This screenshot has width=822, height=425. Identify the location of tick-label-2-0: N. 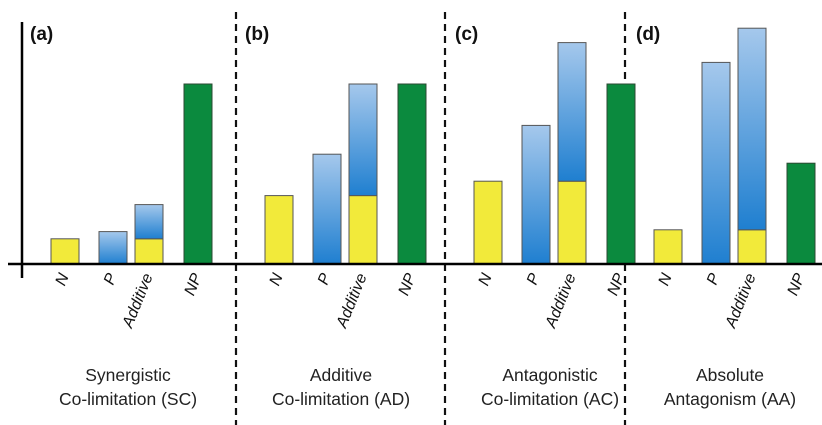
(486, 279).